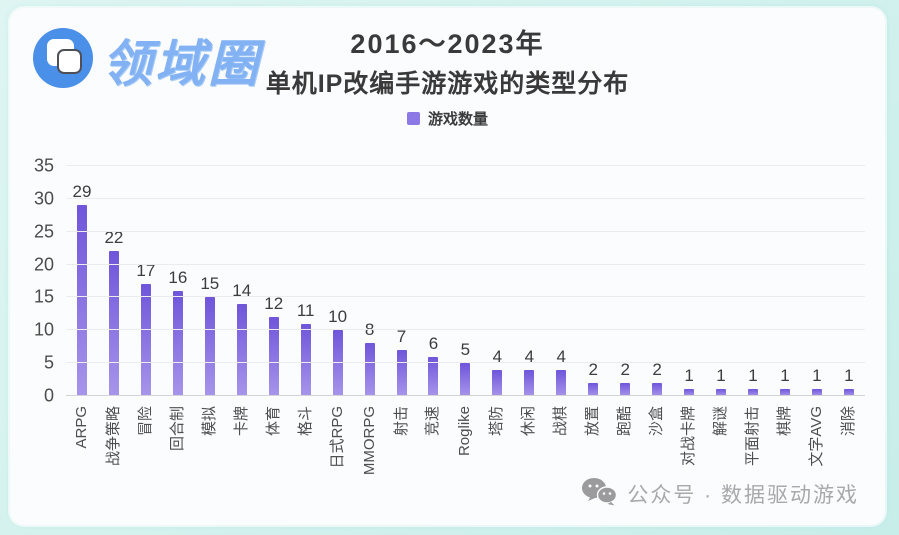 This screenshot has width=899, height=535. I want to click on bar-value-label: 14, so click(242, 290).